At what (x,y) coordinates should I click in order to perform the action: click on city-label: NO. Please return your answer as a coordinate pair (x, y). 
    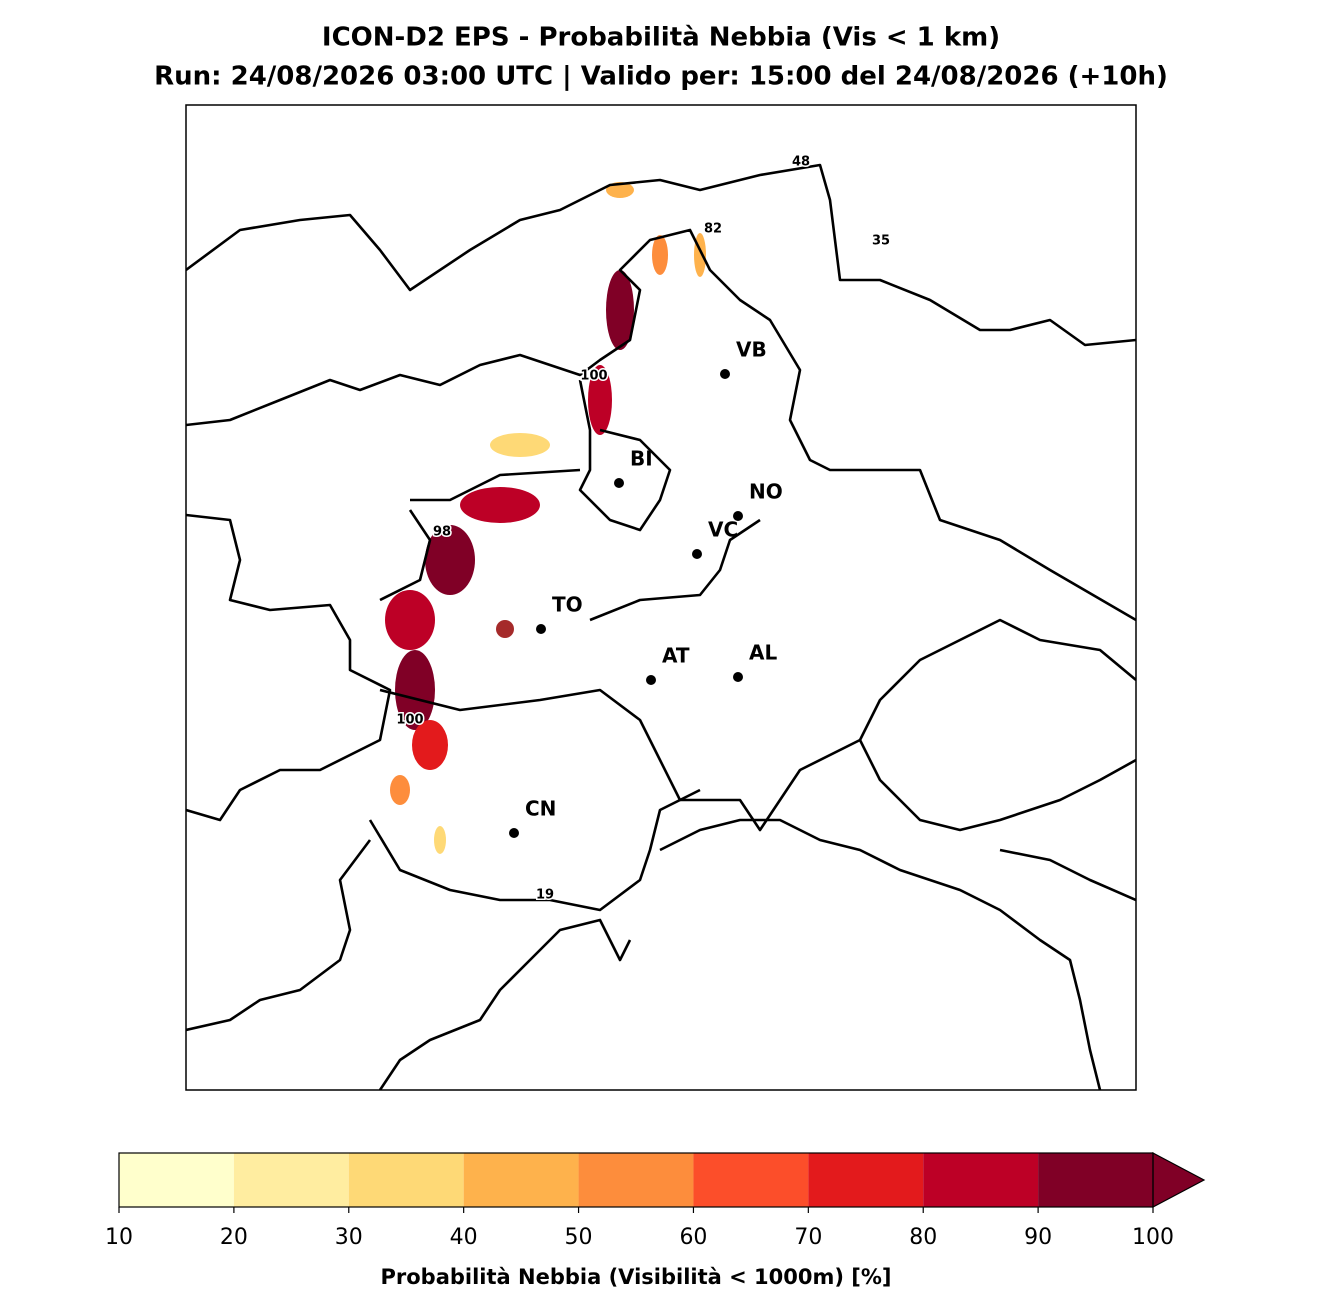
    Looking at the image, I should click on (766, 492).